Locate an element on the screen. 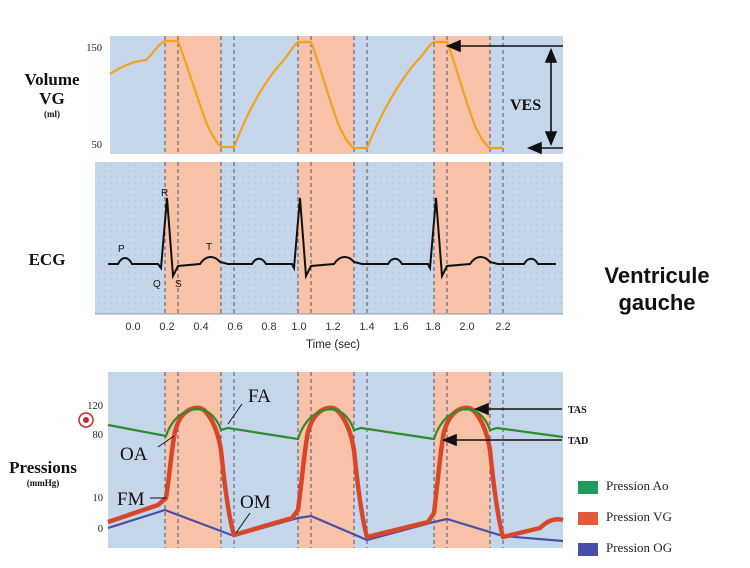 The image size is (750, 568). x-tick: 0.0 is located at coordinates (132, 327).